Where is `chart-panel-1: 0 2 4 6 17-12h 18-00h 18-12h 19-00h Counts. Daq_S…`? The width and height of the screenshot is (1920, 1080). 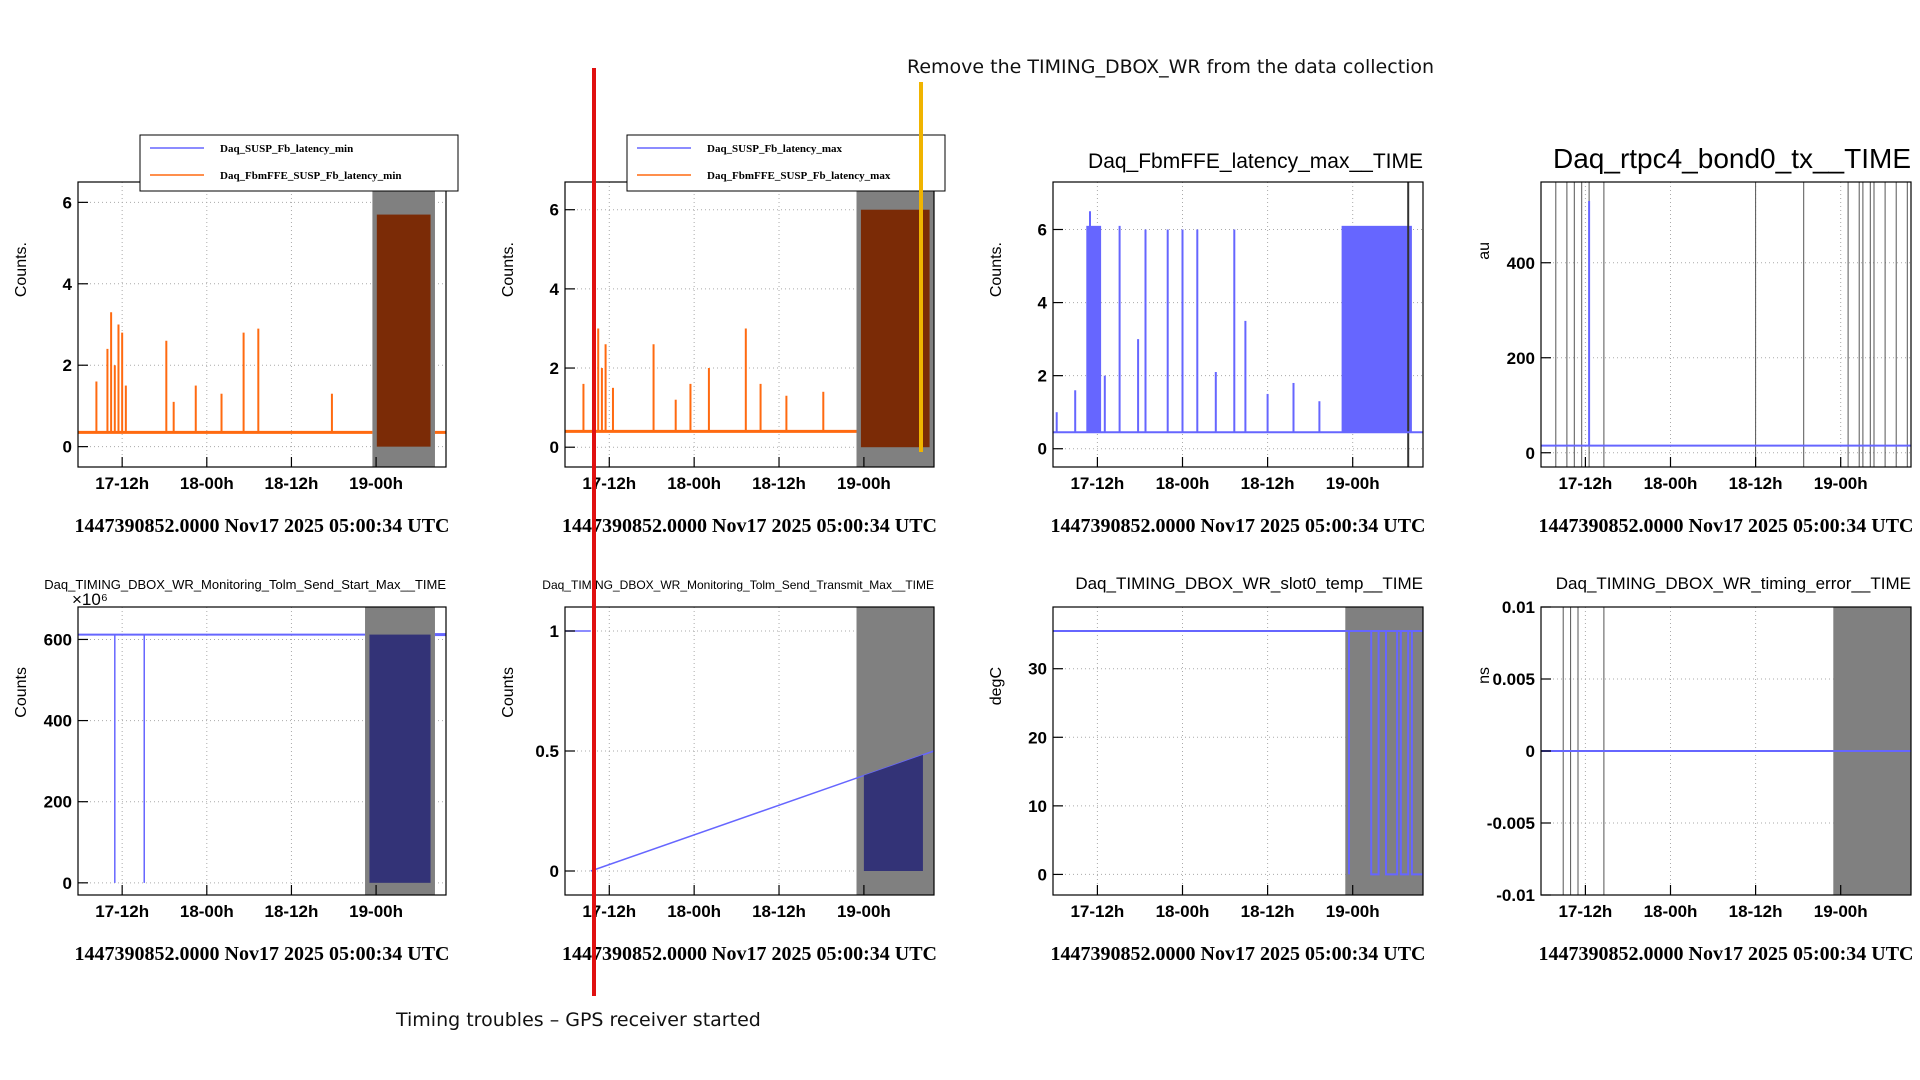
chart-panel-1: 0 2 4 6 17-12h 18-00h 18-12h 19-00h Counts. Daq_S… is located at coordinates (236, 335).